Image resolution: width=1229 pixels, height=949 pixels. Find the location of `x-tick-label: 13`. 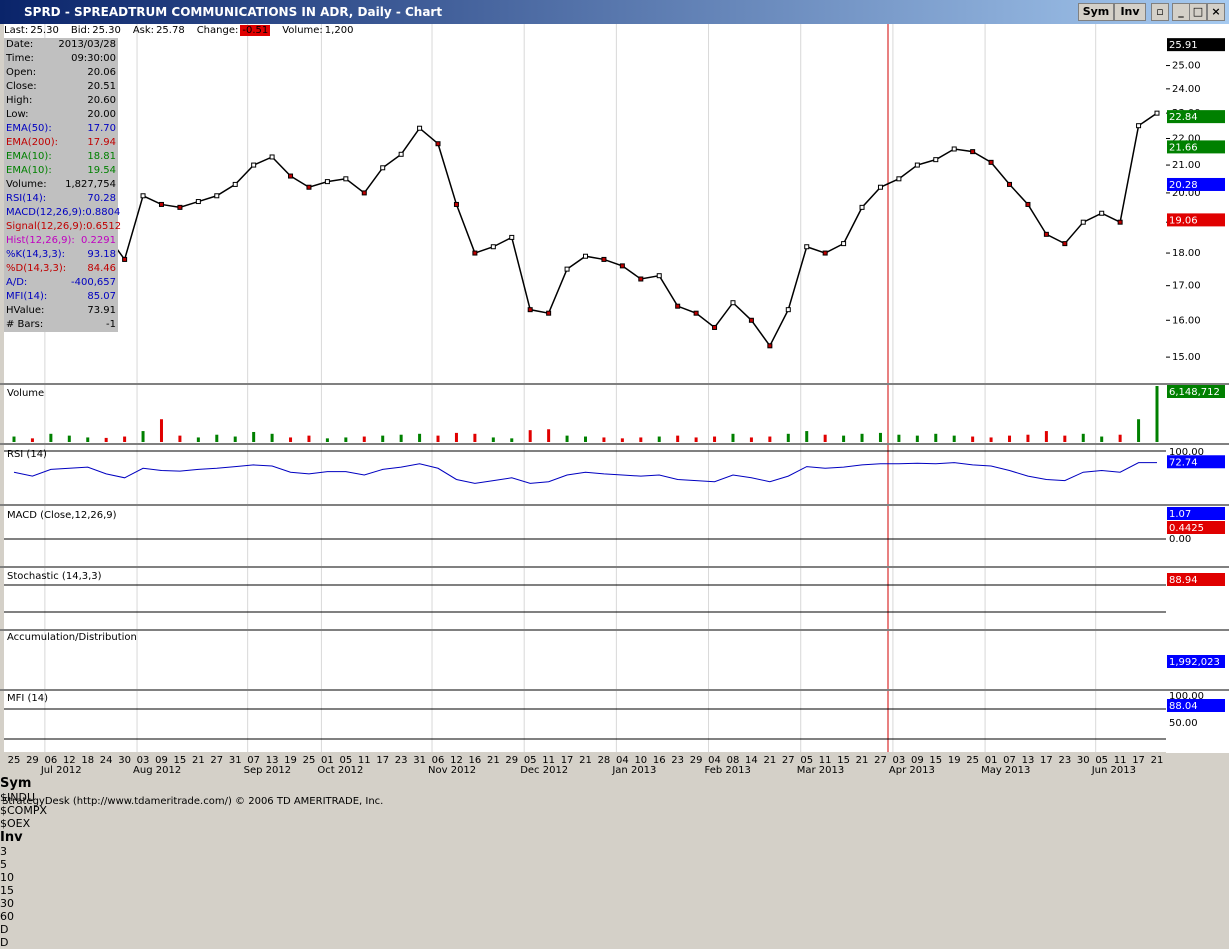

x-tick-label: 13 is located at coordinates (272, 760).